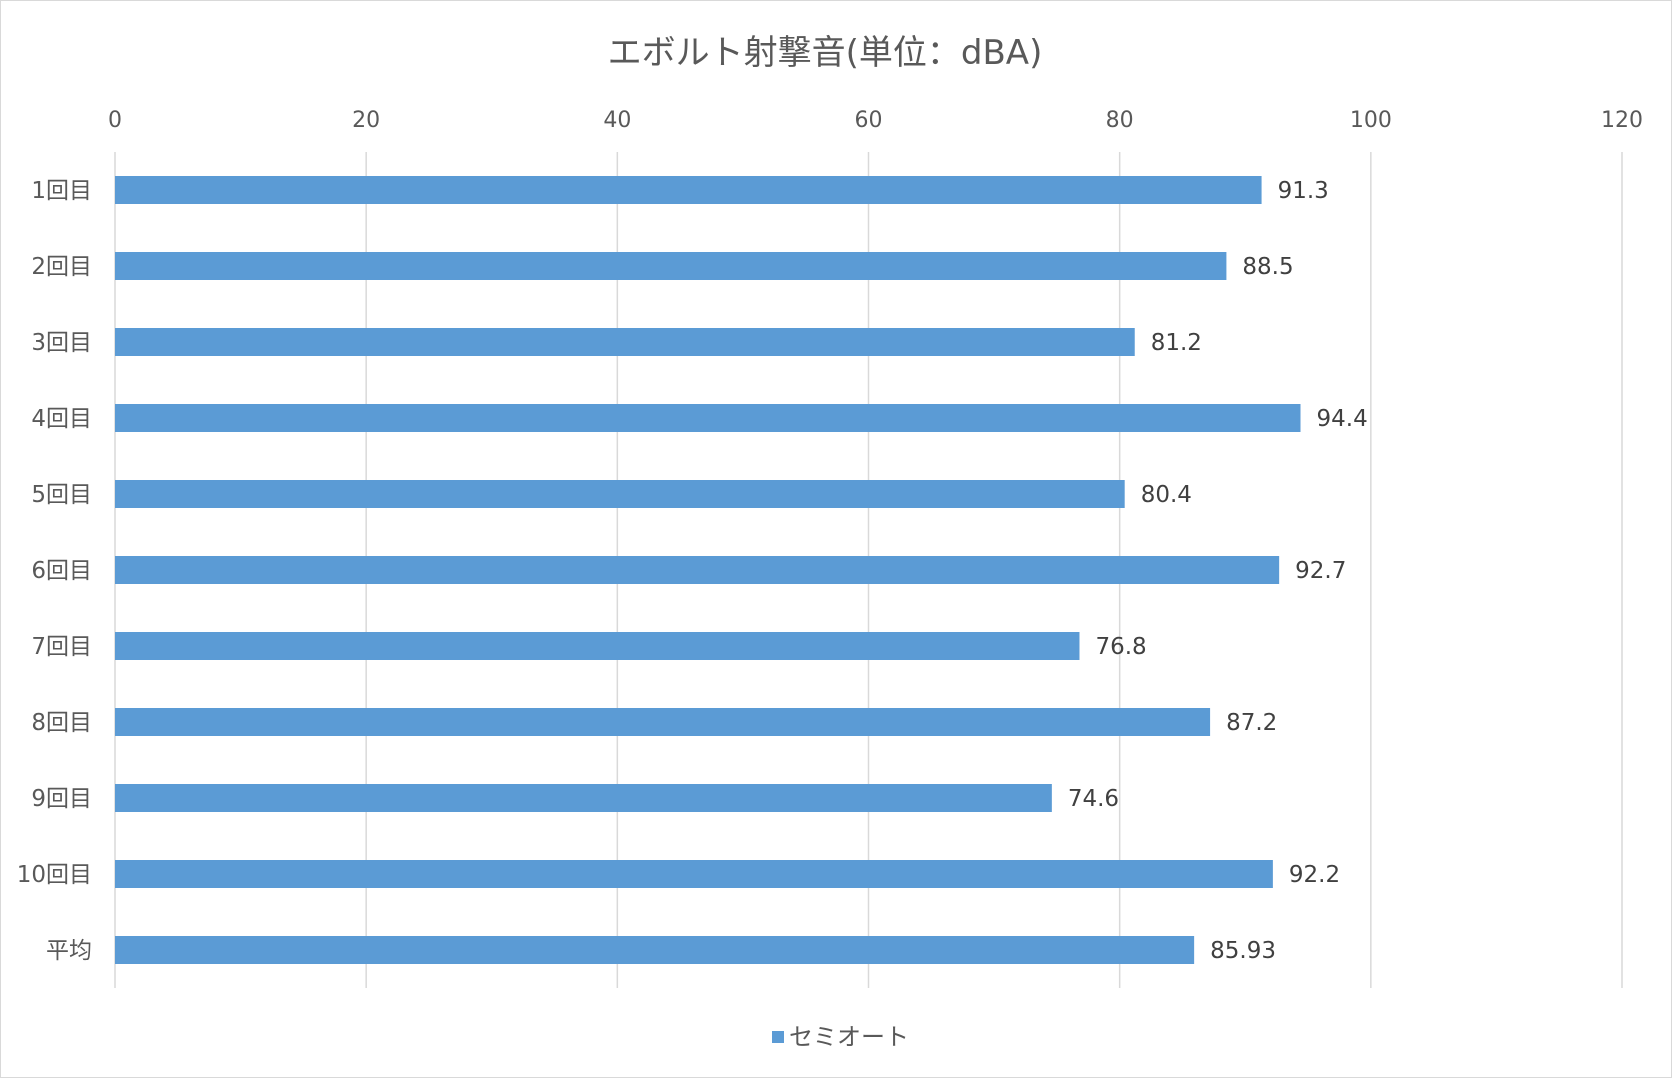 This screenshot has height=1080, width=1674. What do you see at coordinates (849, 1037) in the screenshot?
I see `legend-label: セミオート` at bounding box center [849, 1037].